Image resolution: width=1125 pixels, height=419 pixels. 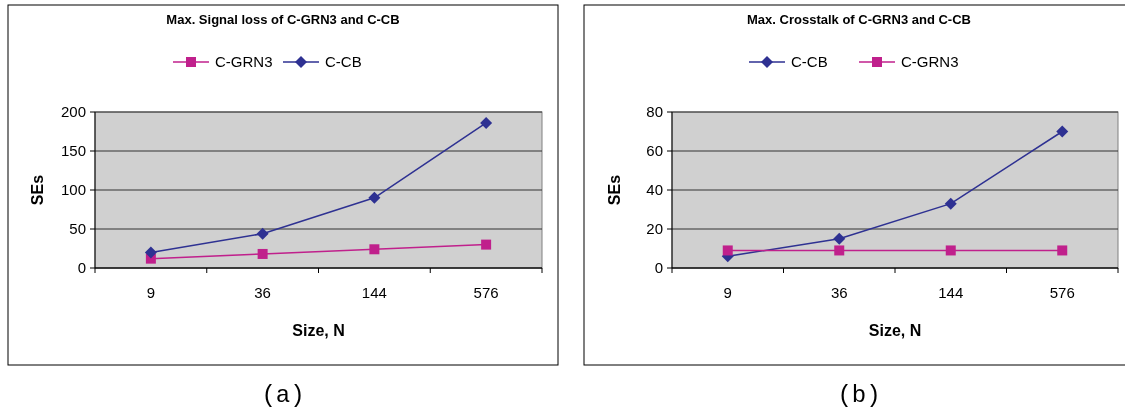 What do you see at coordinates (859, 395) in the screenshot?
I see `text: (b)` at bounding box center [859, 395].